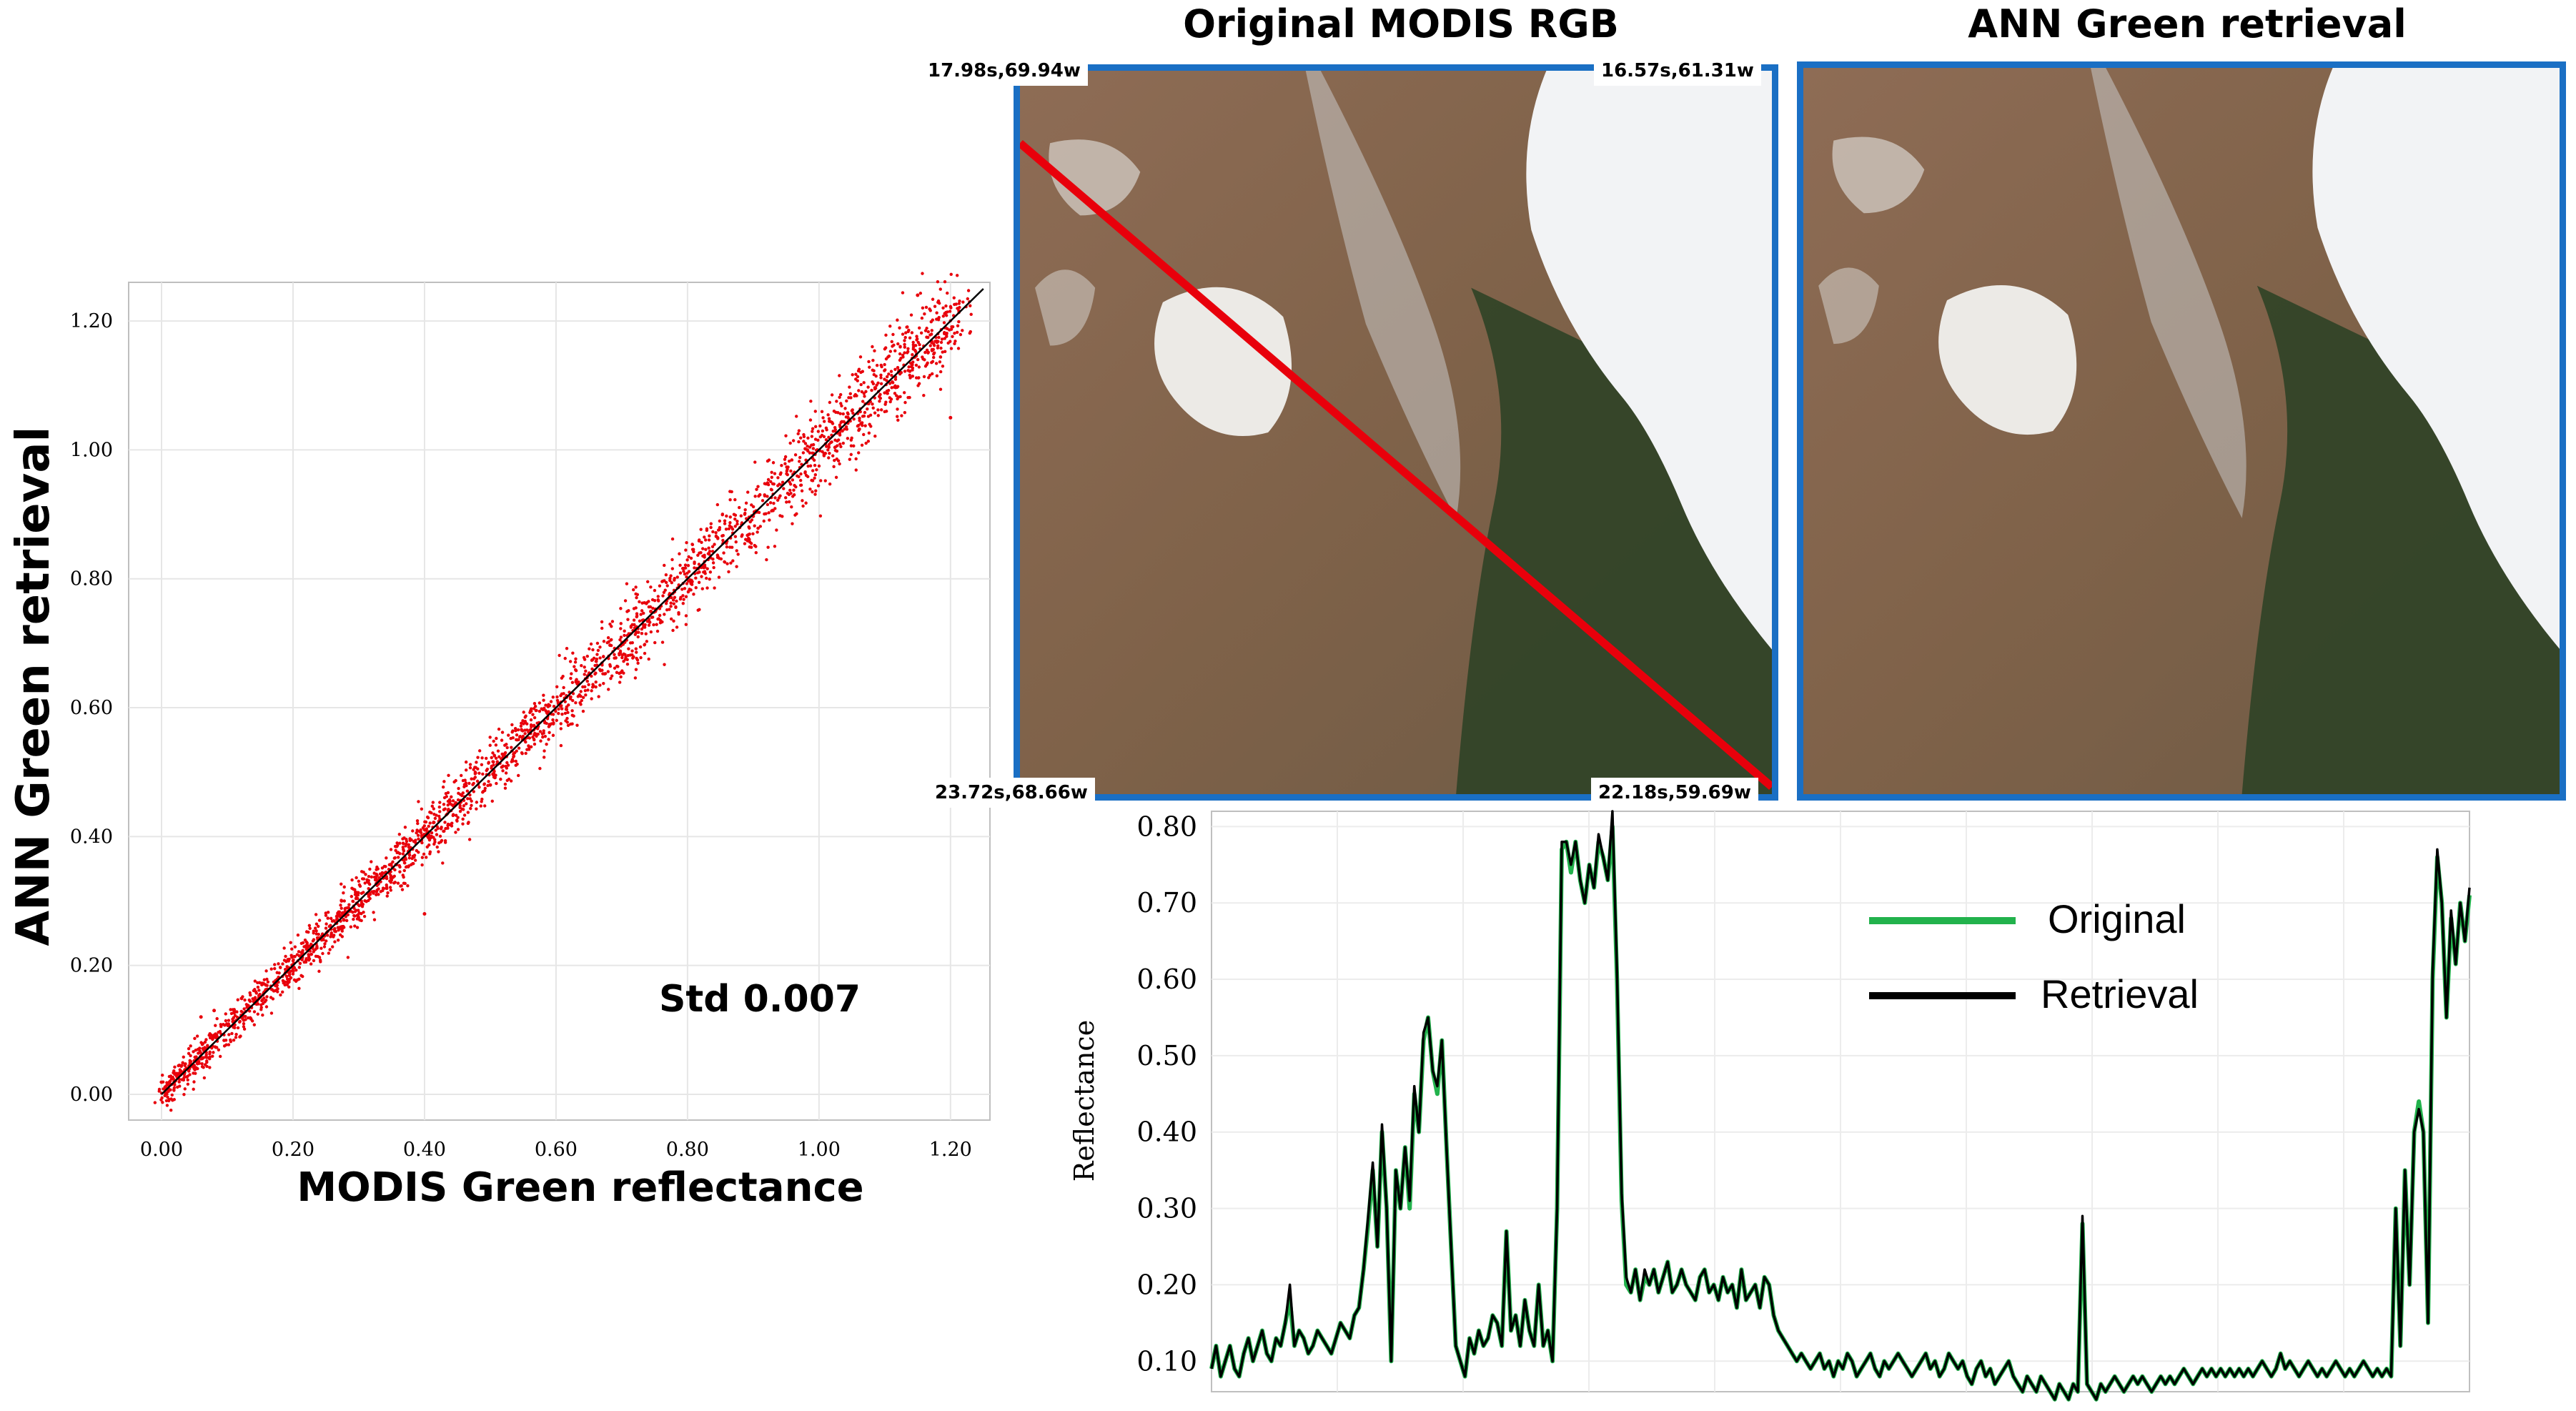 The image size is (2576, 1411). Describe the element at coordinates (2117, 918) in the screenshot. I see `legend-label-original: Original` at that location.